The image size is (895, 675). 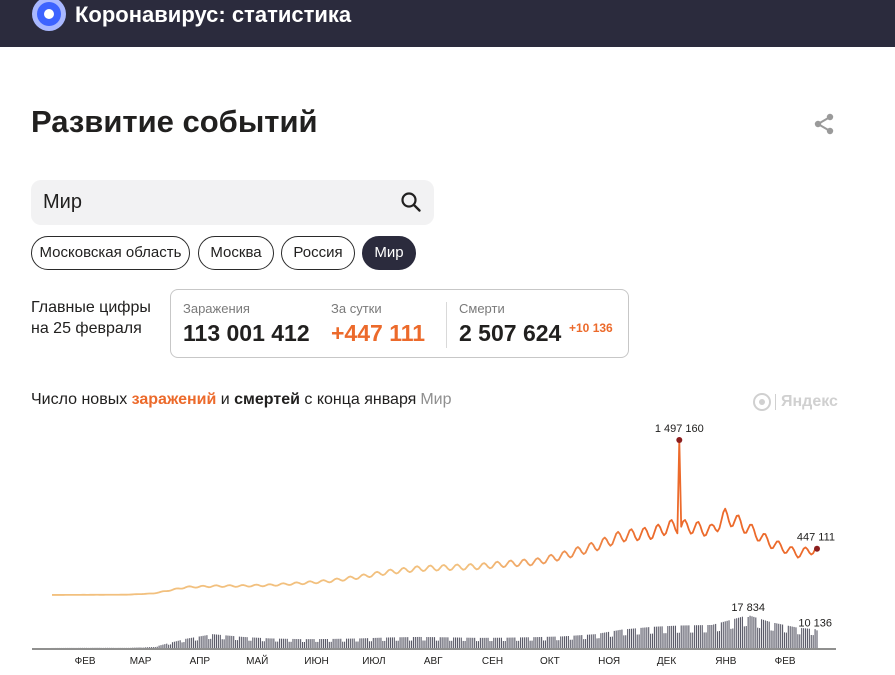 I want to click on region-chip-world: Мир, so click(x=389, y=253).